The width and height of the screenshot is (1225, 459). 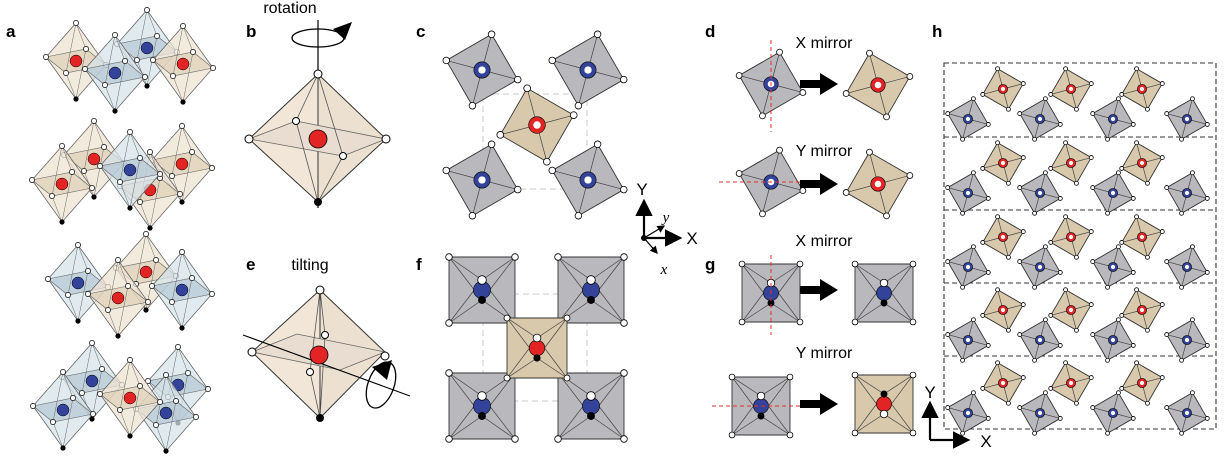 What do you see at coordinates (985, 441) in the screenshot?
I see `h-axis-label-X: X` at bounding box center [985, 441].